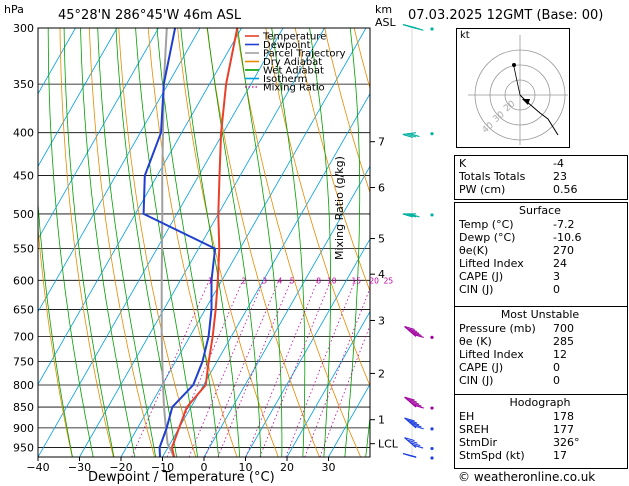 This screenshot has height=486, width=629. I want to click on x-axis-title: Dewpoint / Temperature (°C), so click(181, 477).